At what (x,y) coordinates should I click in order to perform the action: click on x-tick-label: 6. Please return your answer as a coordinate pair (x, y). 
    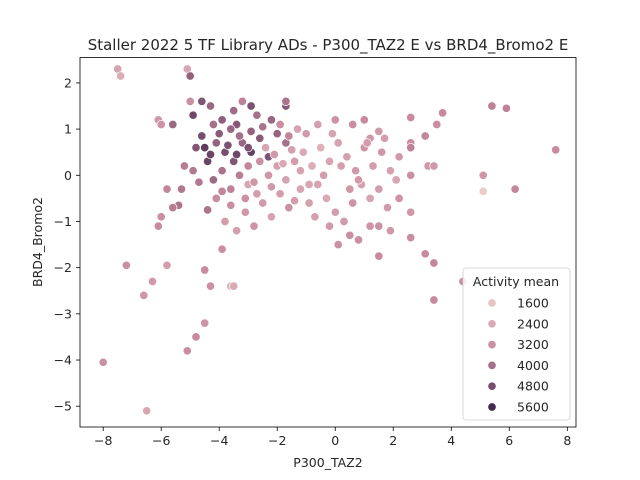
    Looking at the image, I should click on (509, 440).